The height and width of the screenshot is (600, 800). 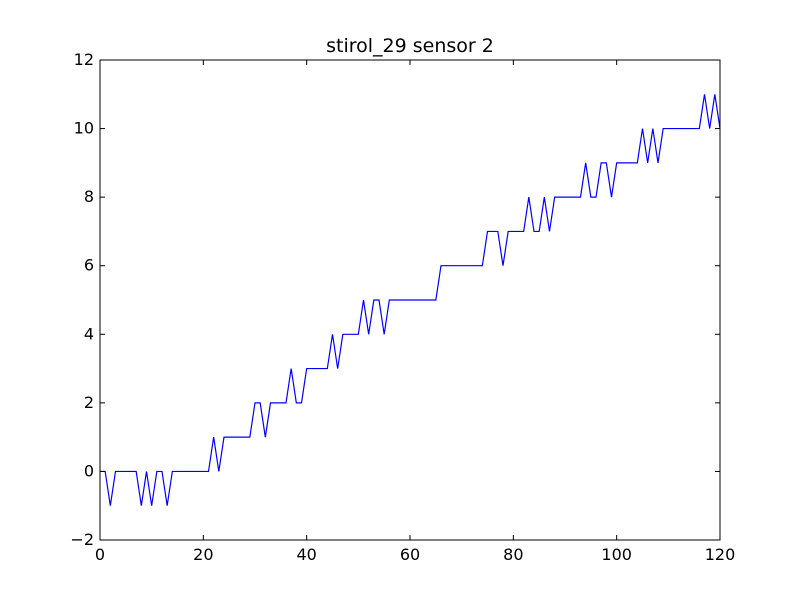 What do you see at coordinates (513, 554) in the screenshot?
I see `x-tick-label: 80` at bounding box center [513, 554].